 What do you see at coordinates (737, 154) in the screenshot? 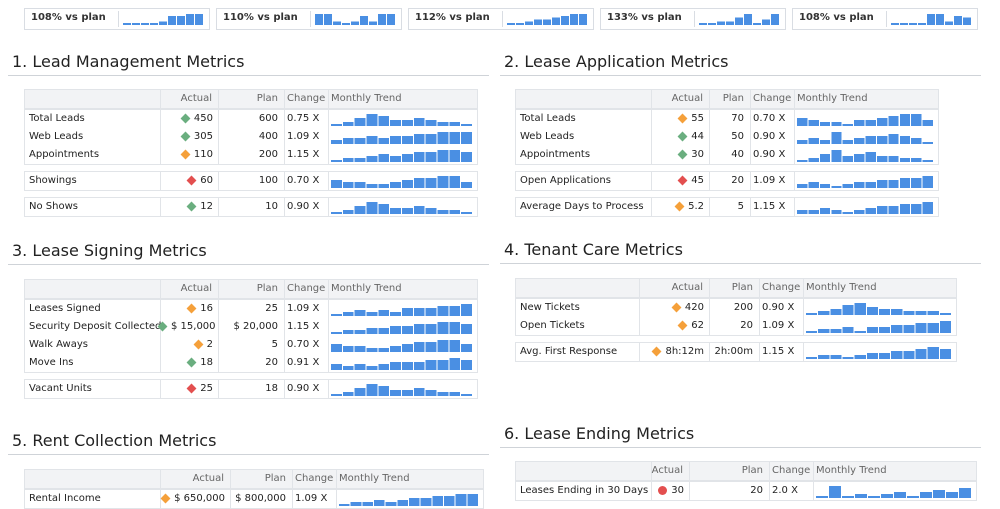
I see `plan-value: 40` at bounding box center [737, 154].